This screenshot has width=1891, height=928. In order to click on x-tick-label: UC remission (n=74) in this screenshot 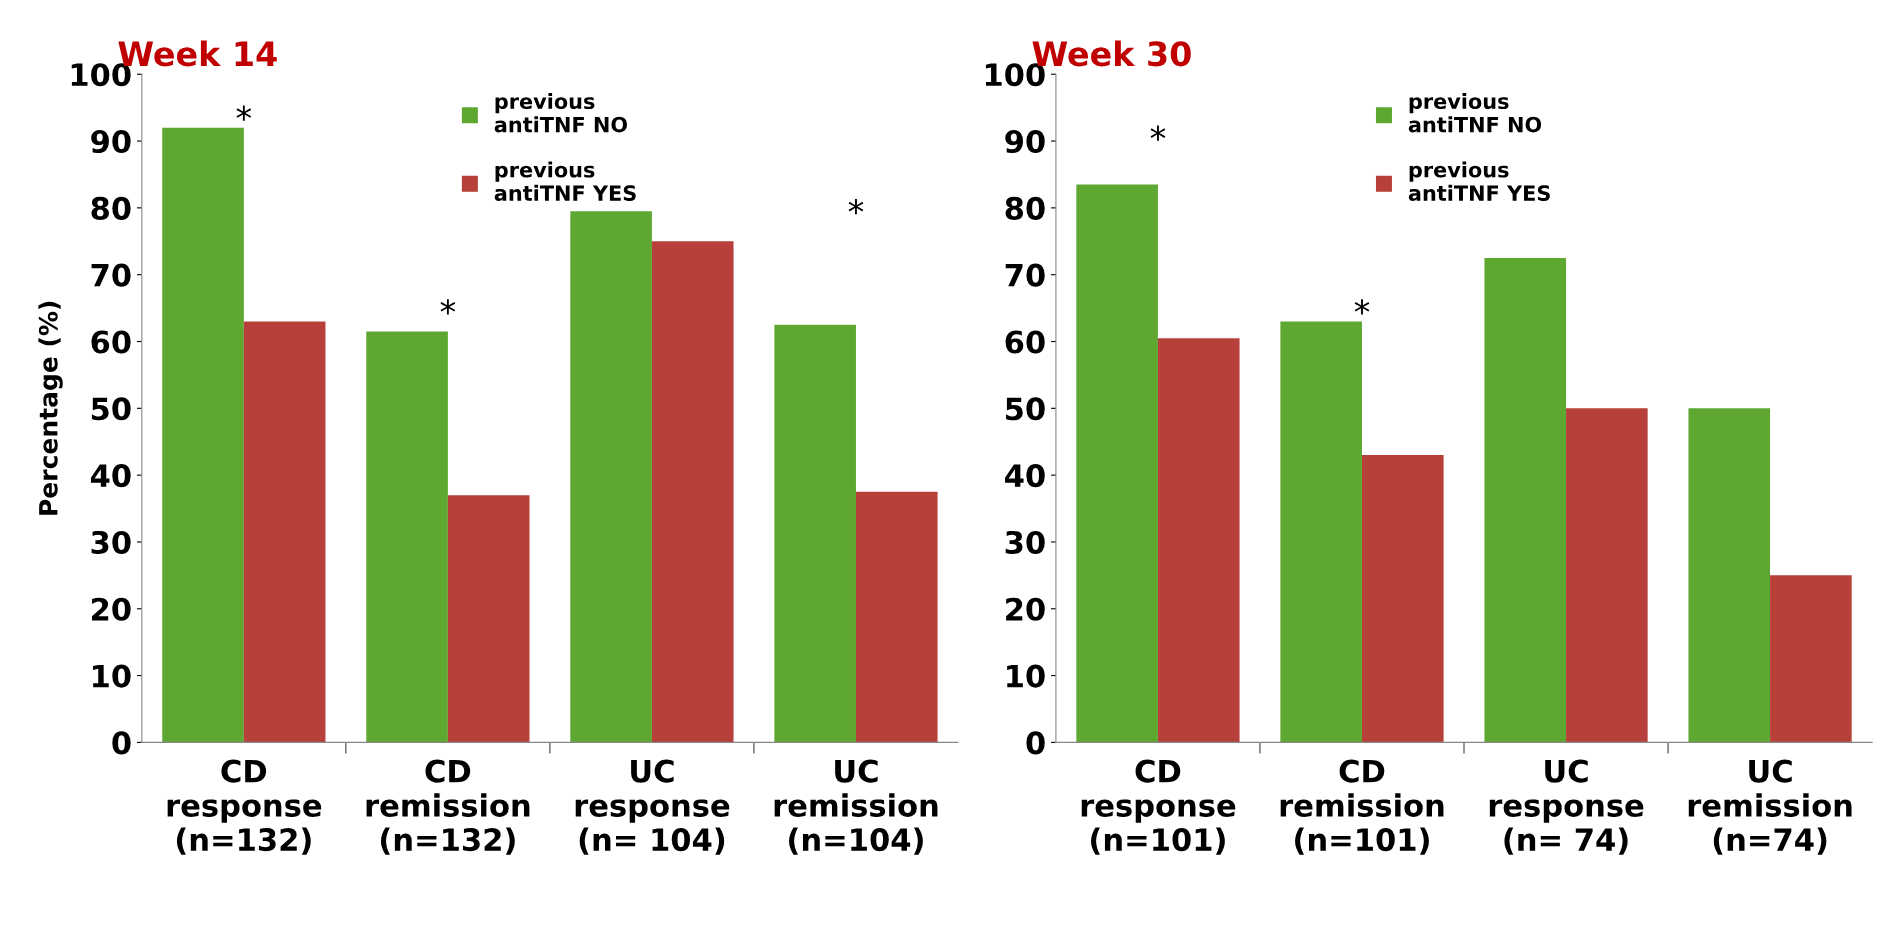, I will do `click(1770, 807)`.